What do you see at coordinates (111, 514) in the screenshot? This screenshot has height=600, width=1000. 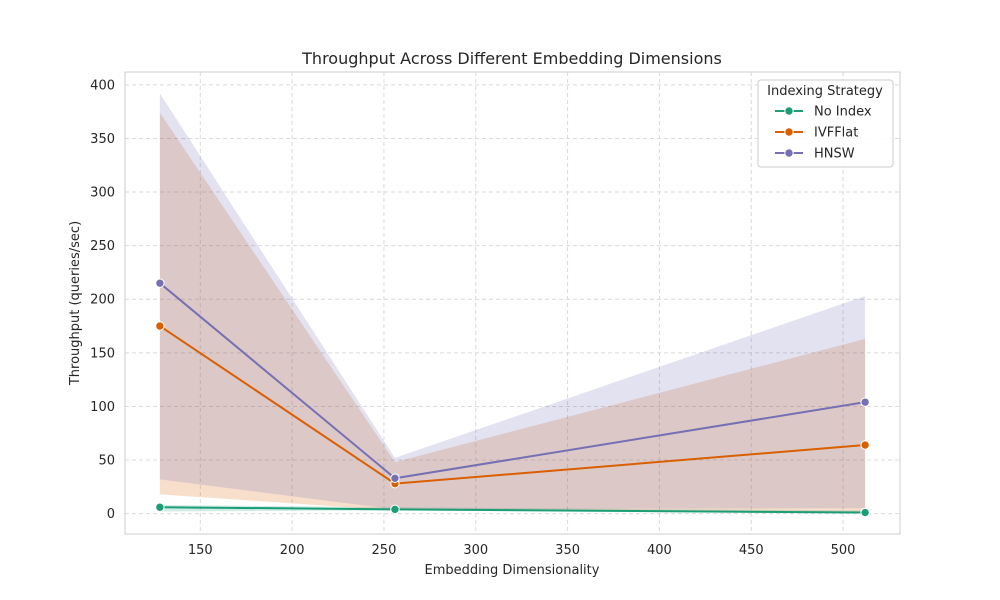 I see `y-tick-label: 0` at bounding box center [111, 514].